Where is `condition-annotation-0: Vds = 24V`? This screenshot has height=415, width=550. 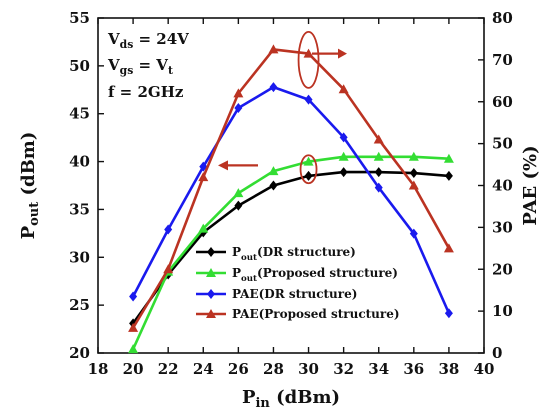 condition-annotation-0: Vds = 24V is located at coordinates (148, 40).